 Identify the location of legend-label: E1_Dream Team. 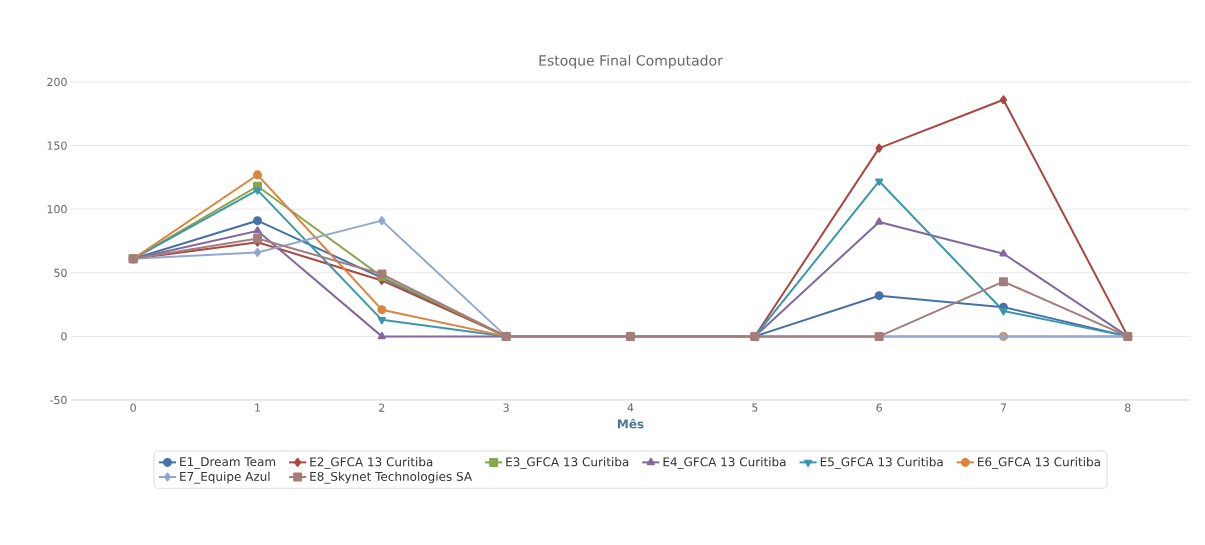
(228, 463).